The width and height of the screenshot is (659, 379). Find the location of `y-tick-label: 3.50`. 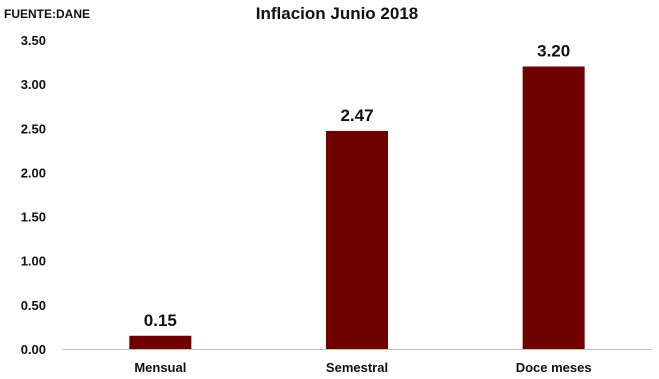

y-tick-label: 3.50 is located at coordinates (33, 40).